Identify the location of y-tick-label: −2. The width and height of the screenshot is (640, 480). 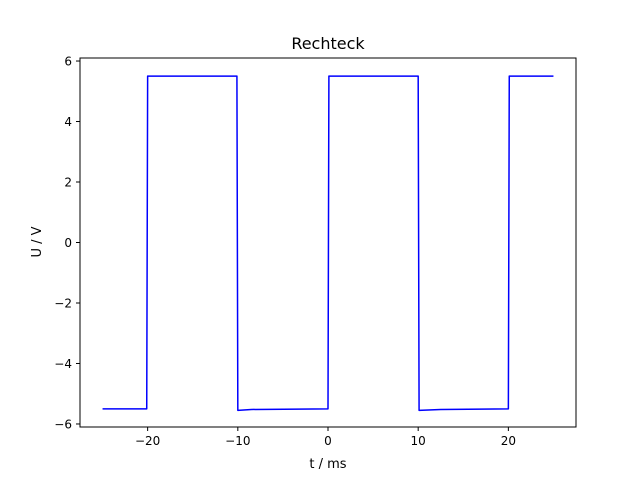
(63, 303).